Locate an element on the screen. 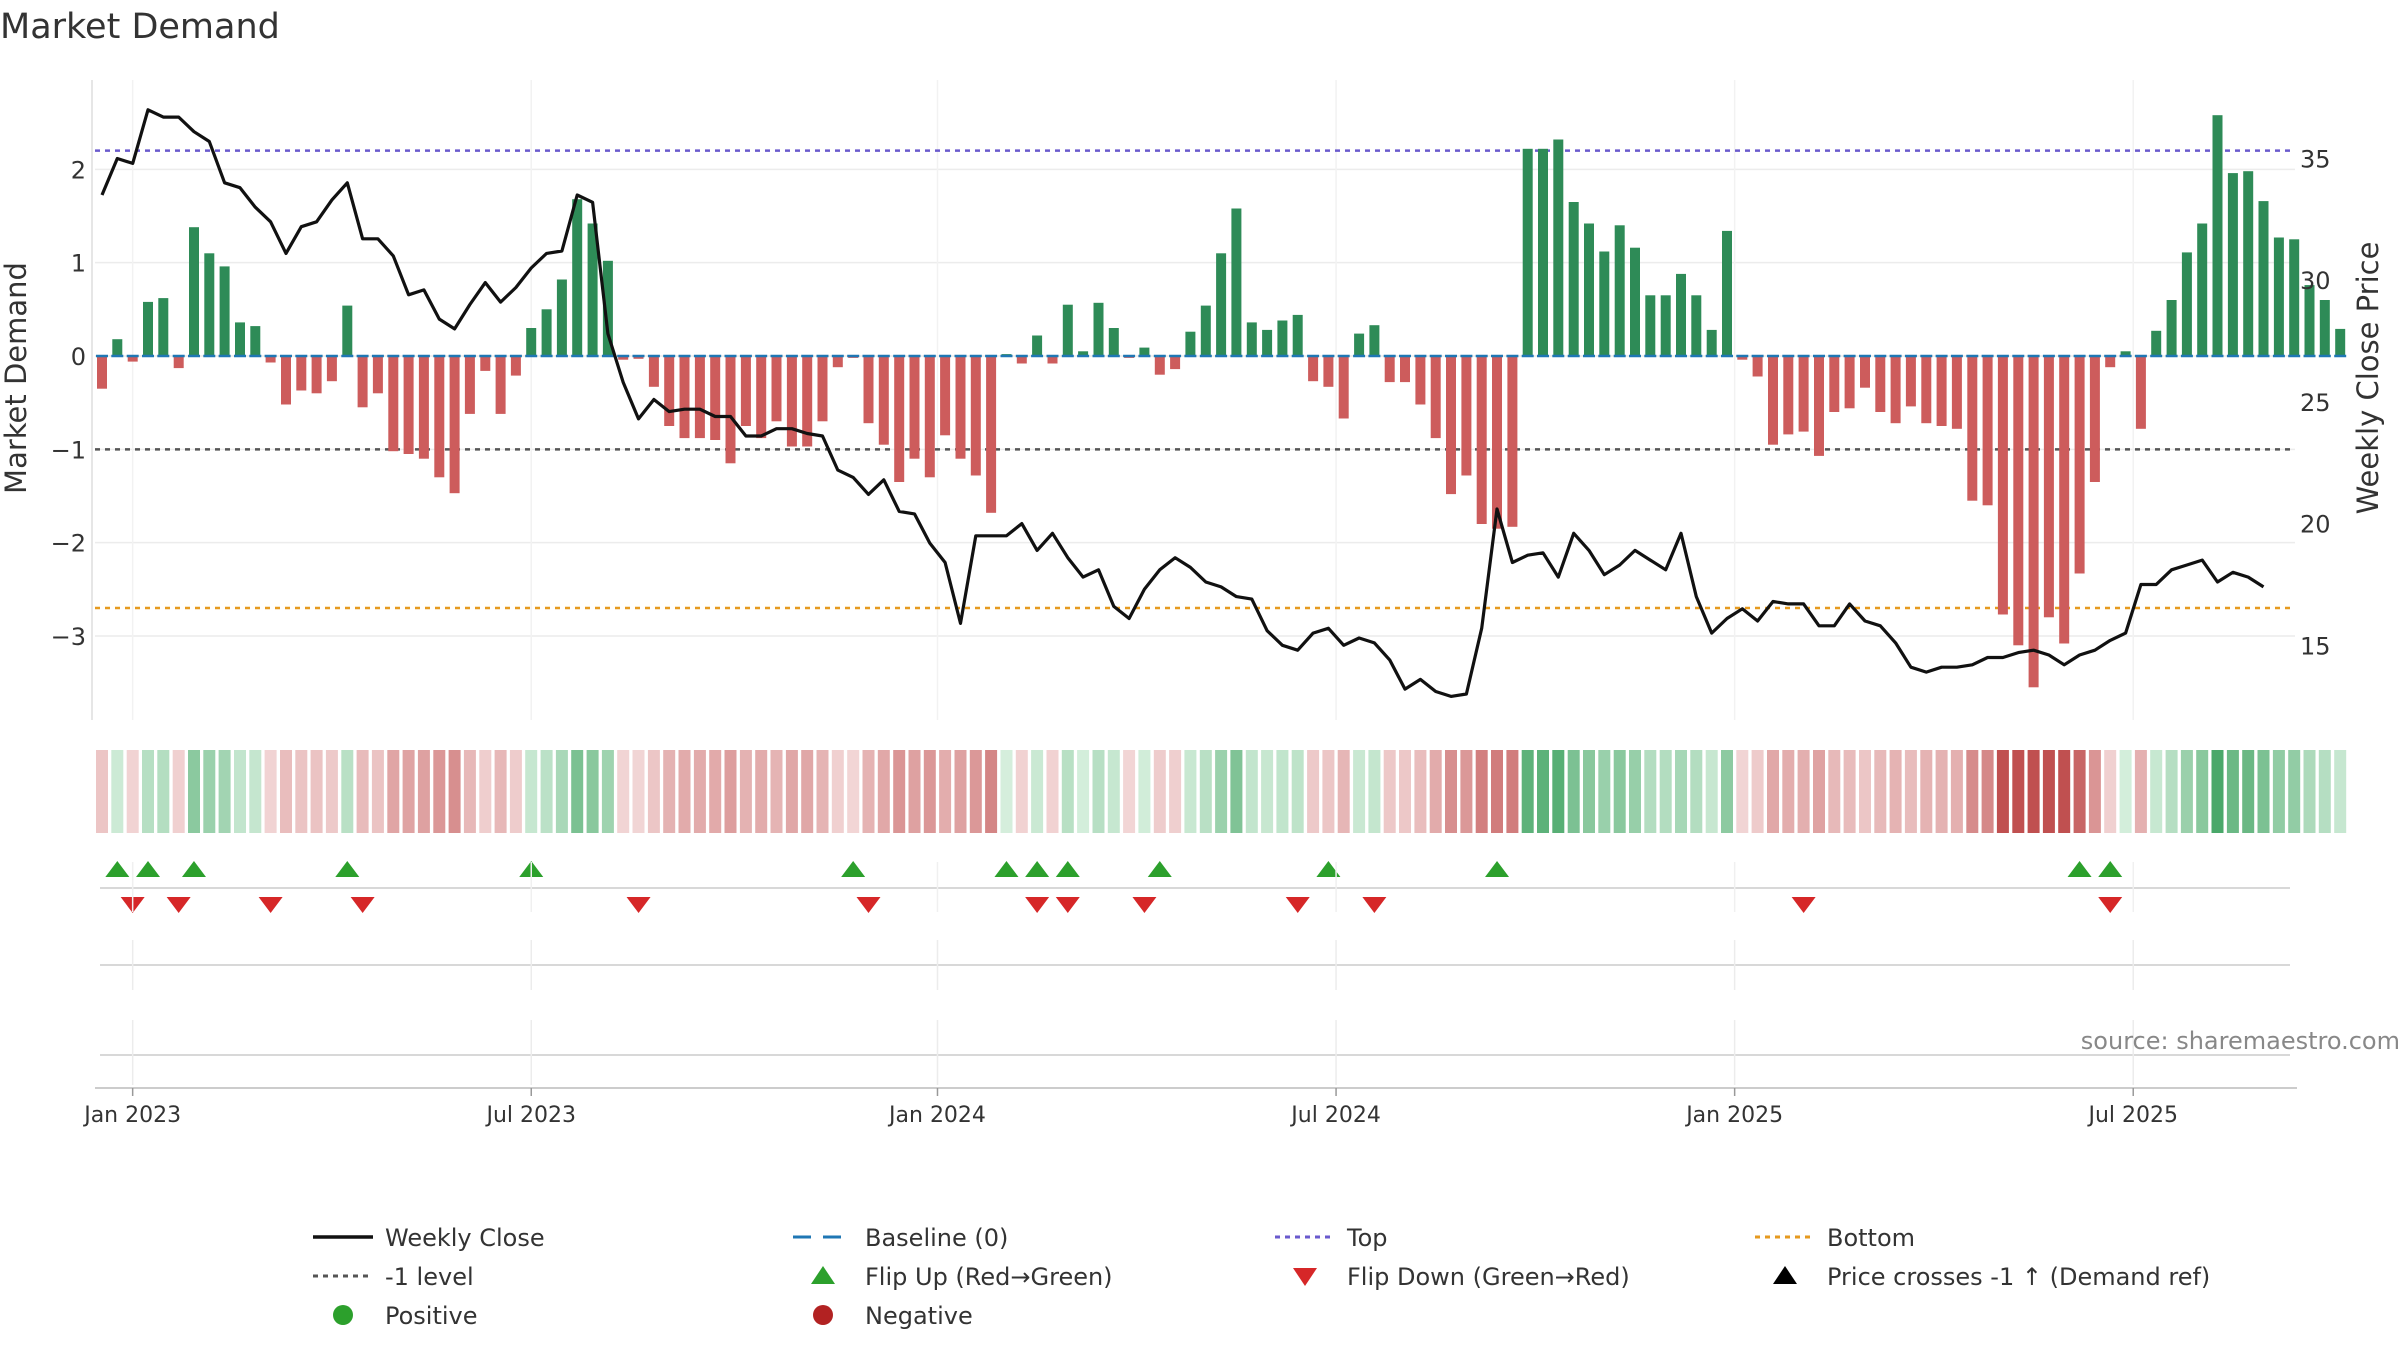 This screenshot has width=2400, height=1350. legend-label: Positive is located at coordinates (431, 1316).